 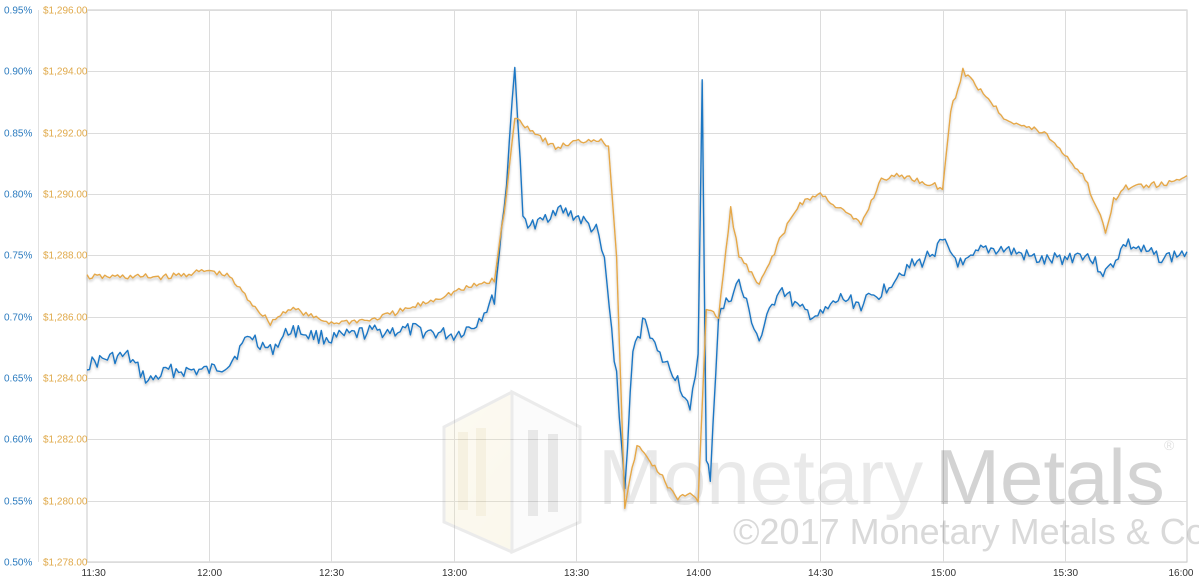 What do you see at coordinates (576, 573) in the screenshot?
I see `x-tick-label: 13:30` at bounding box center [576, 573].